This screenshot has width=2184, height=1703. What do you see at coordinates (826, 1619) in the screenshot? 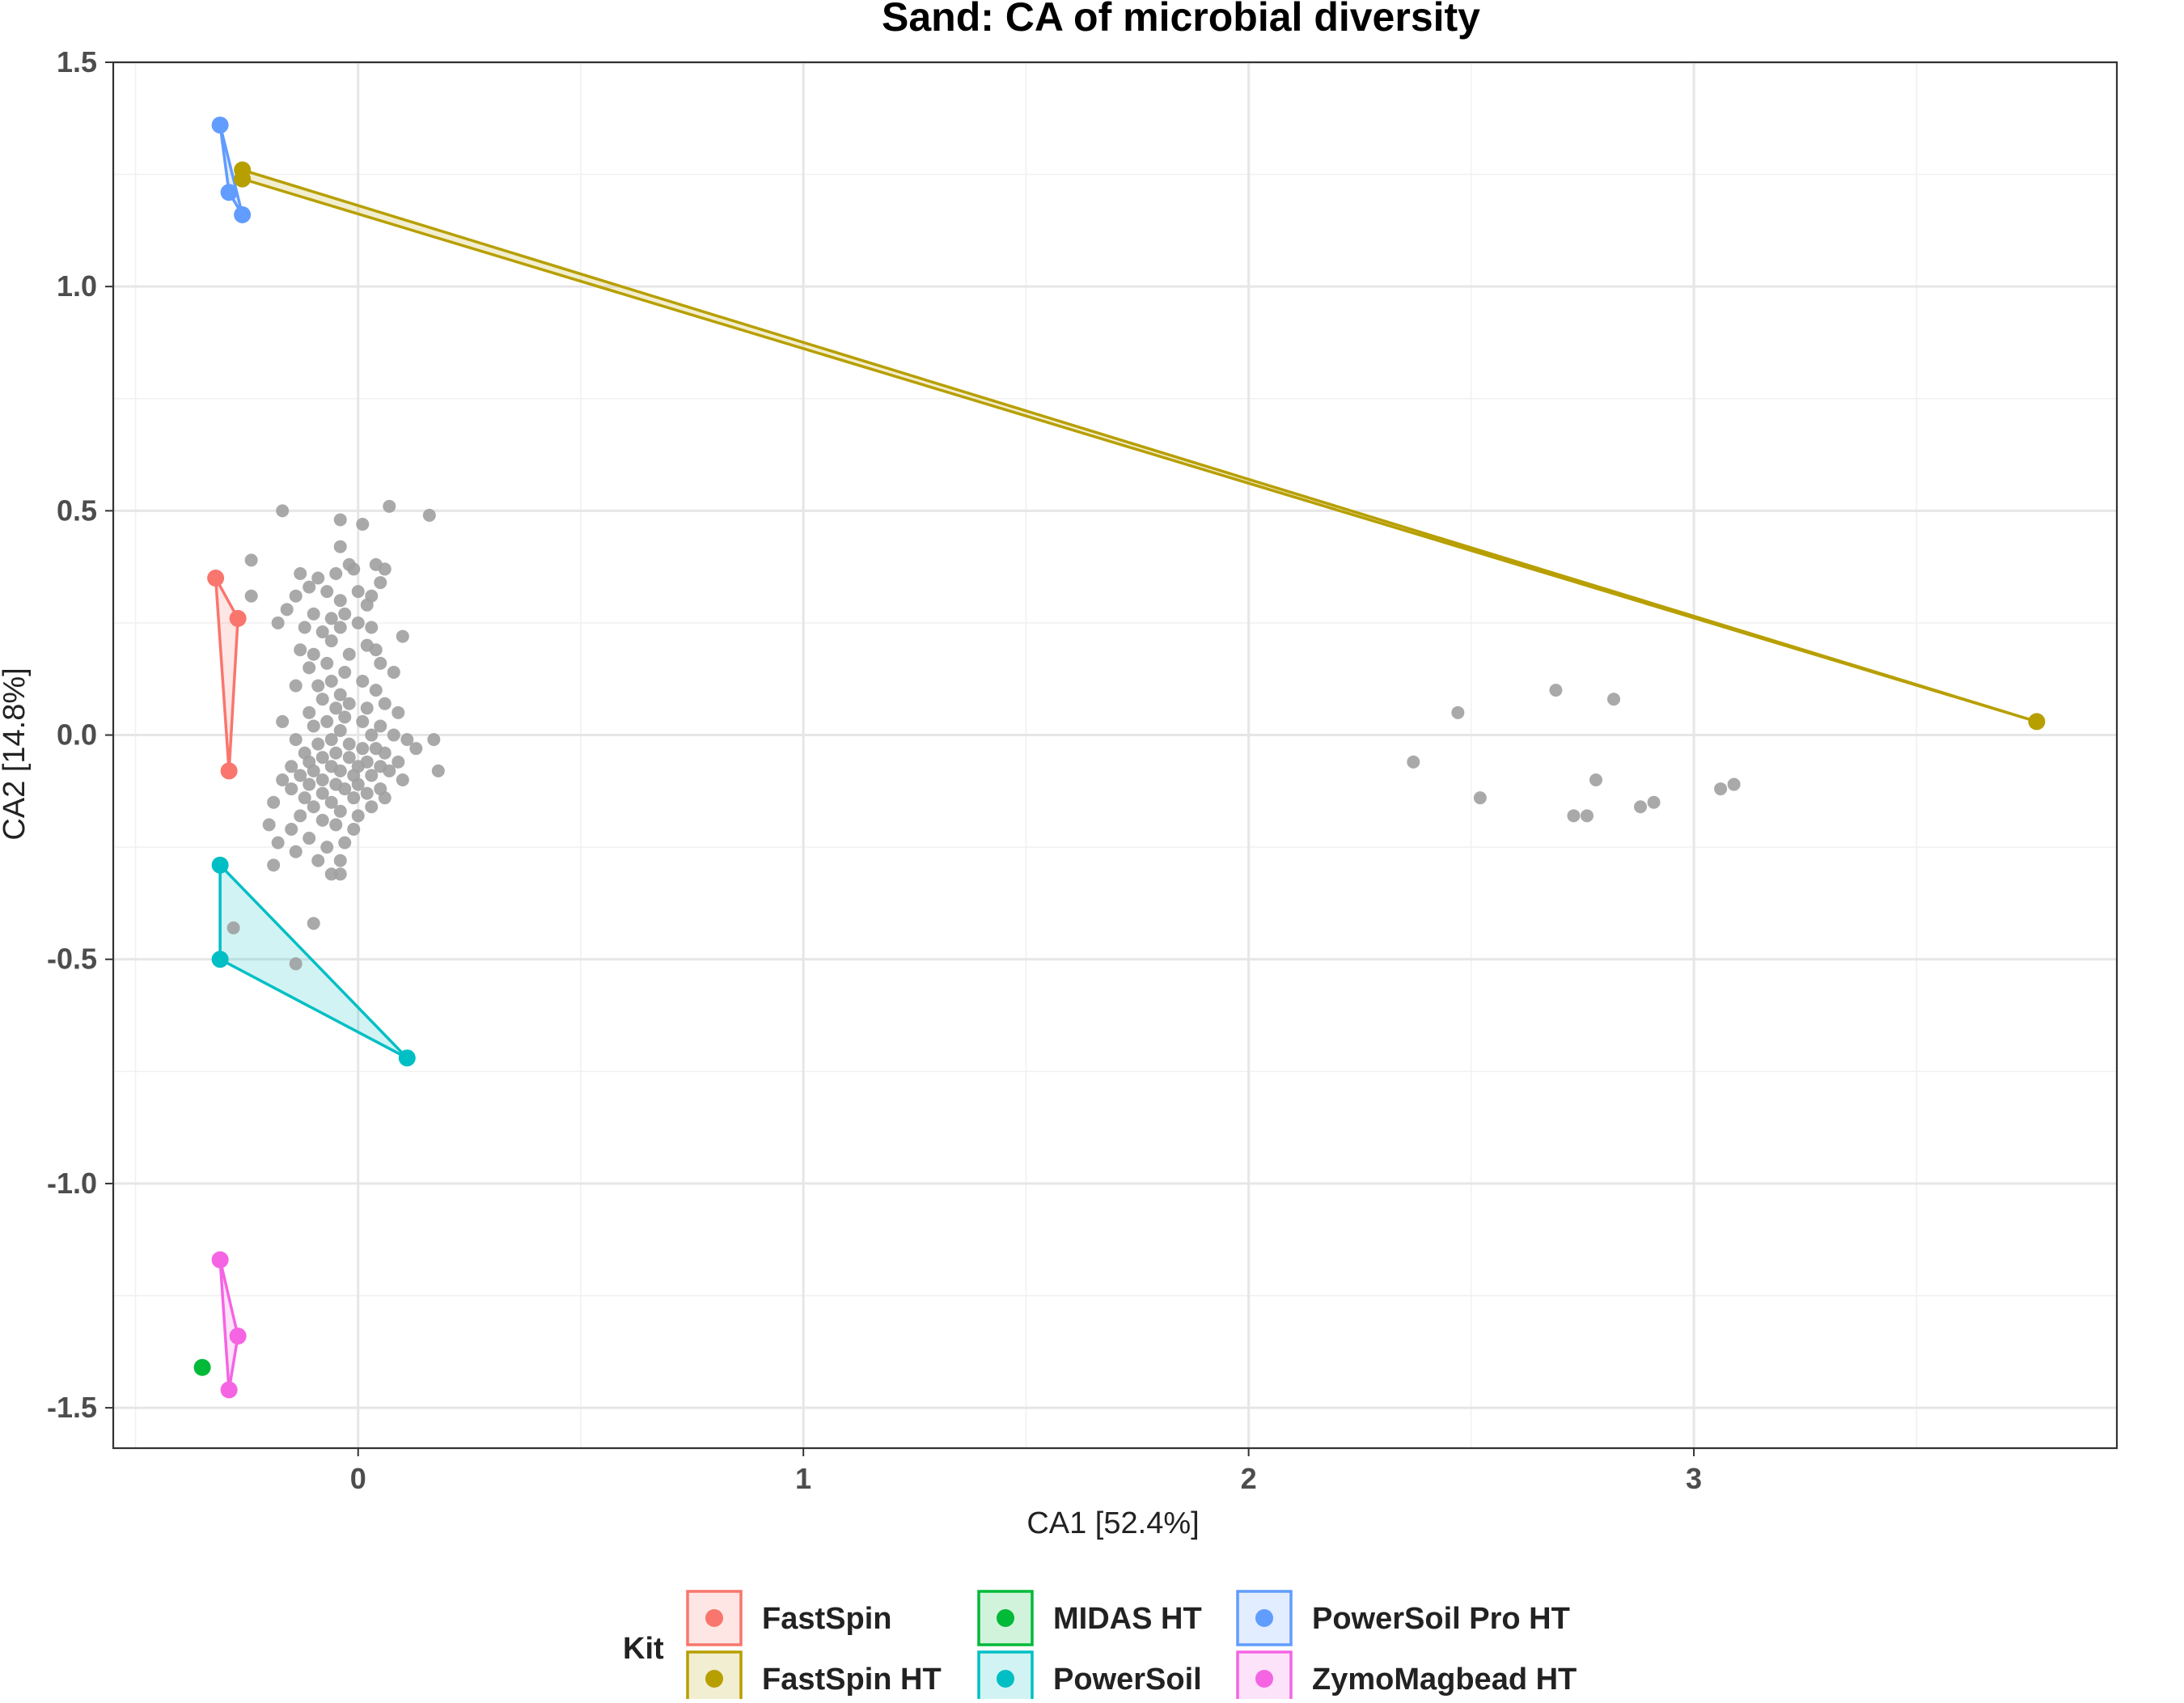
I see `legend-label-fastspin: FastSpin` at bounding box center [826, 1619].